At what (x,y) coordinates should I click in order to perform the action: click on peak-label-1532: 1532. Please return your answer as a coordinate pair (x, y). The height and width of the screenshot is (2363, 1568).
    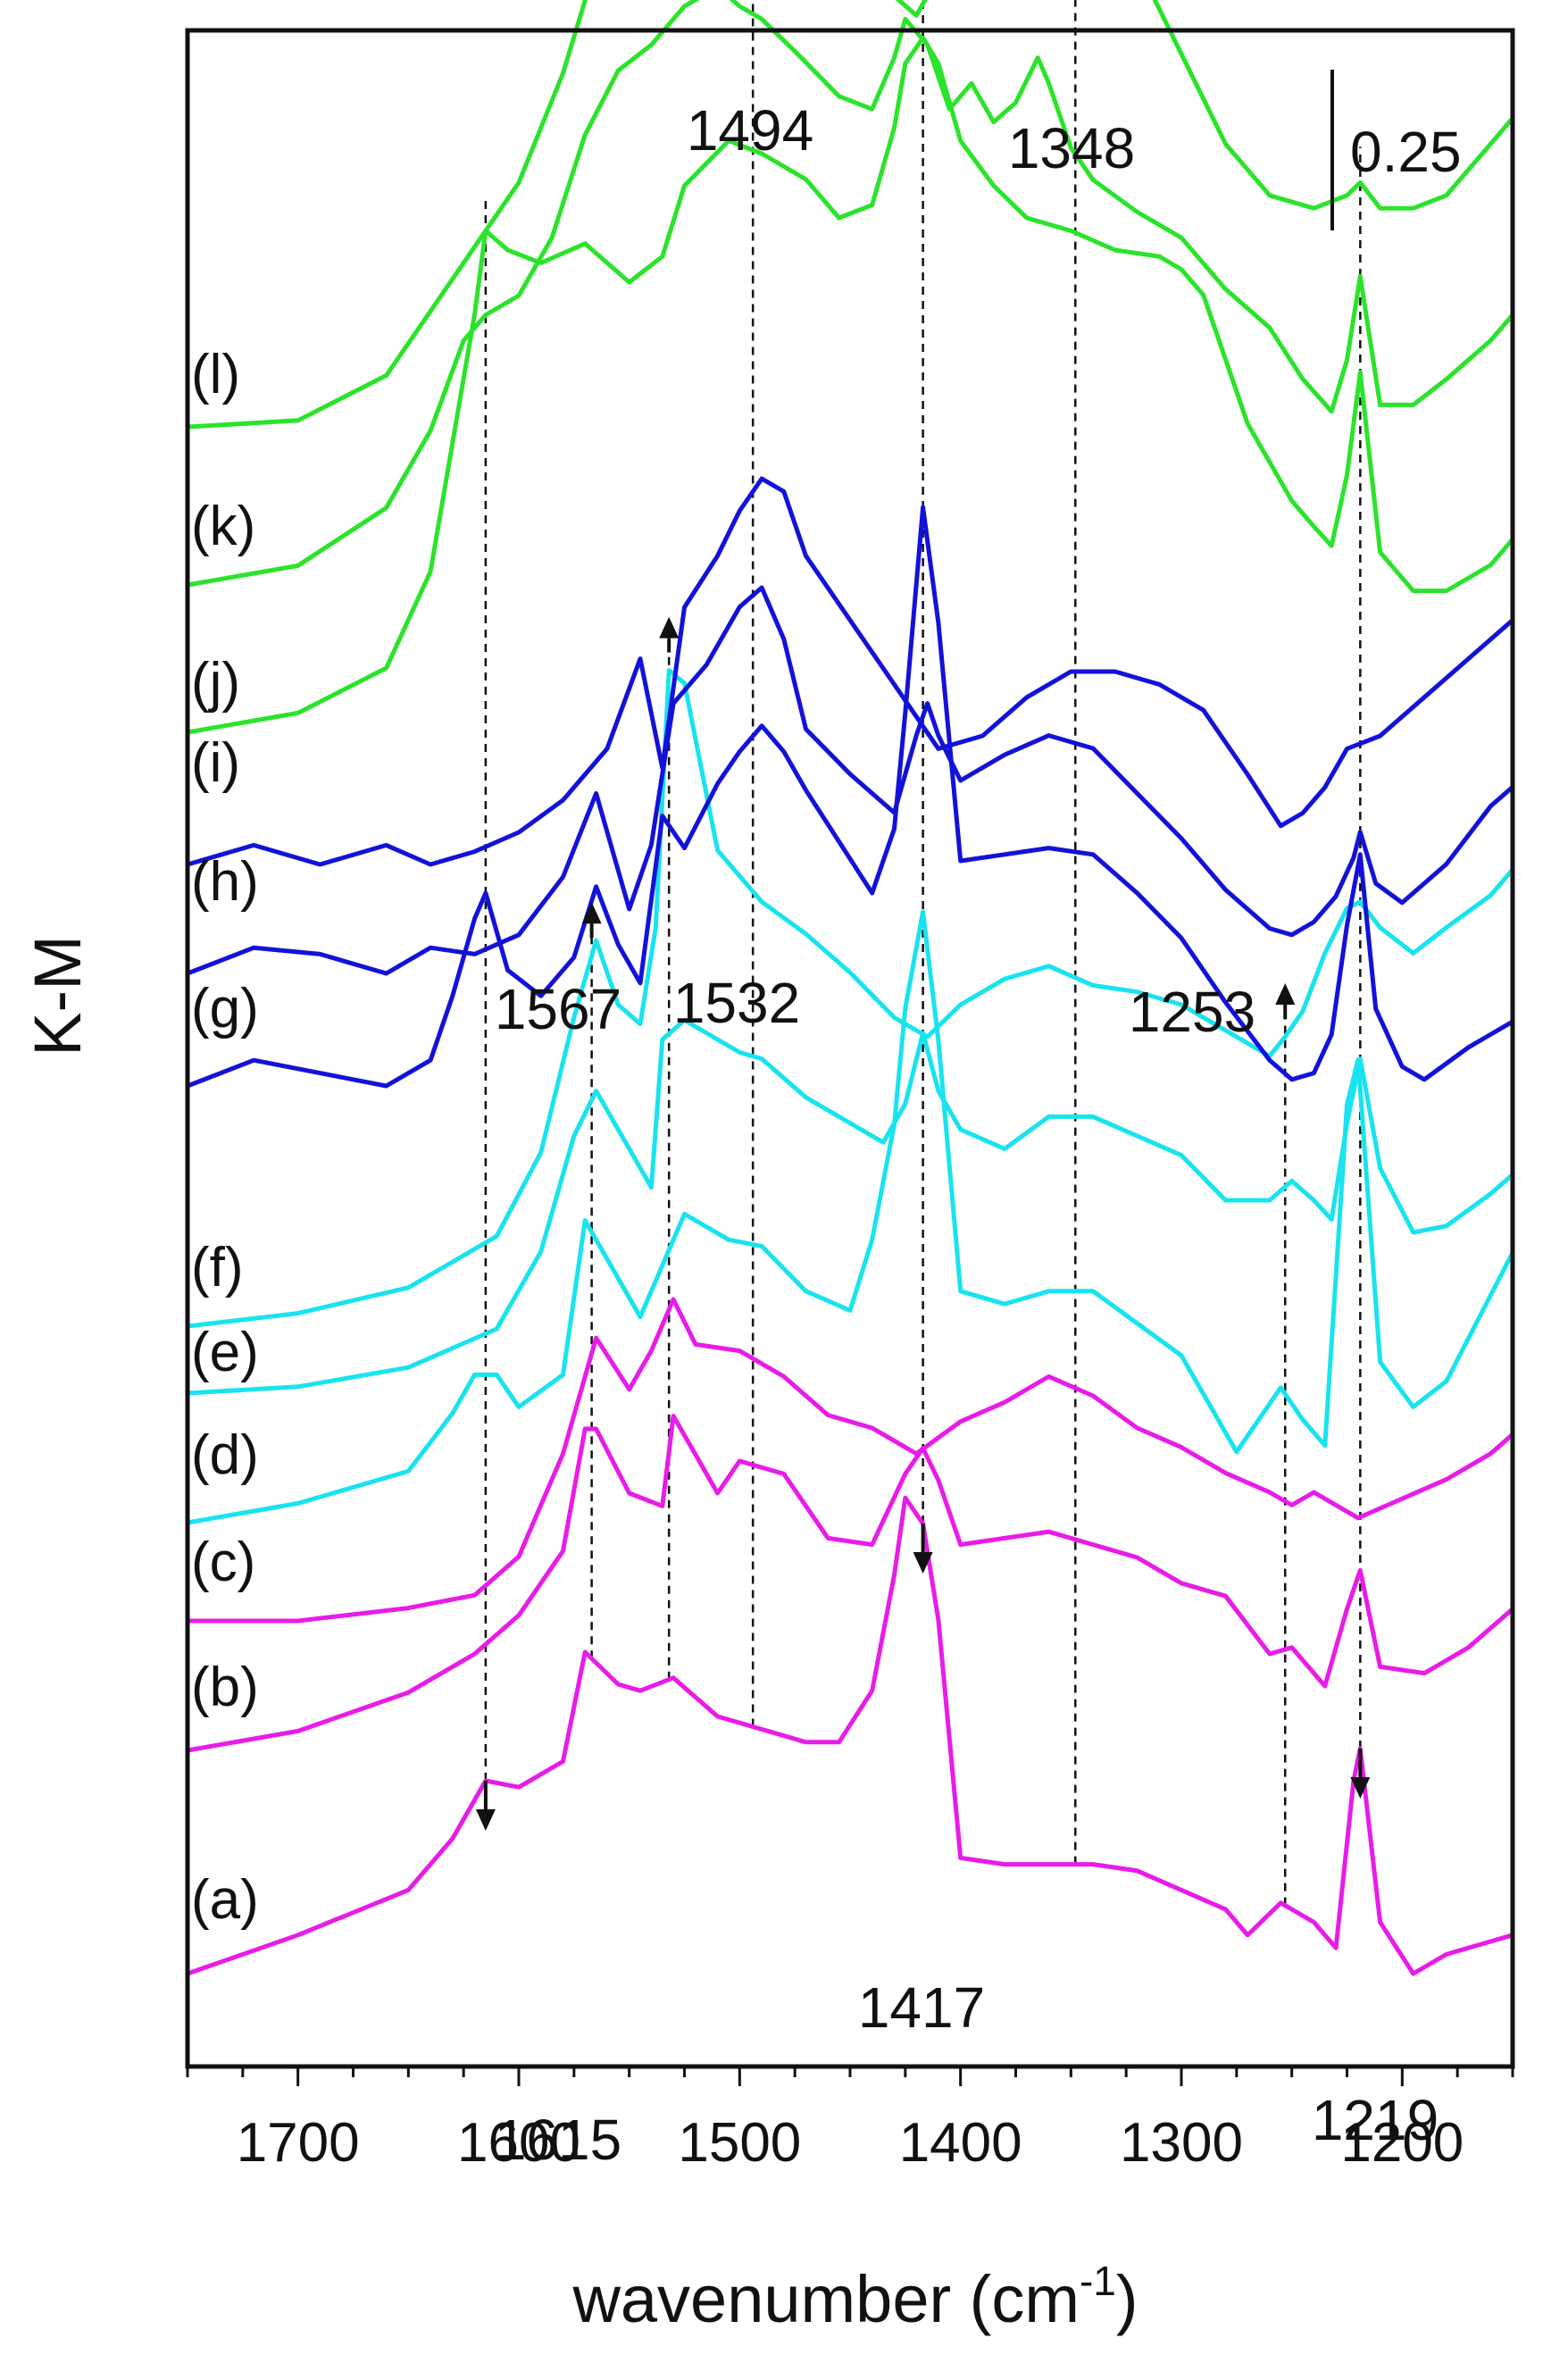
    Looking at the image, I should click on (736, 1003).